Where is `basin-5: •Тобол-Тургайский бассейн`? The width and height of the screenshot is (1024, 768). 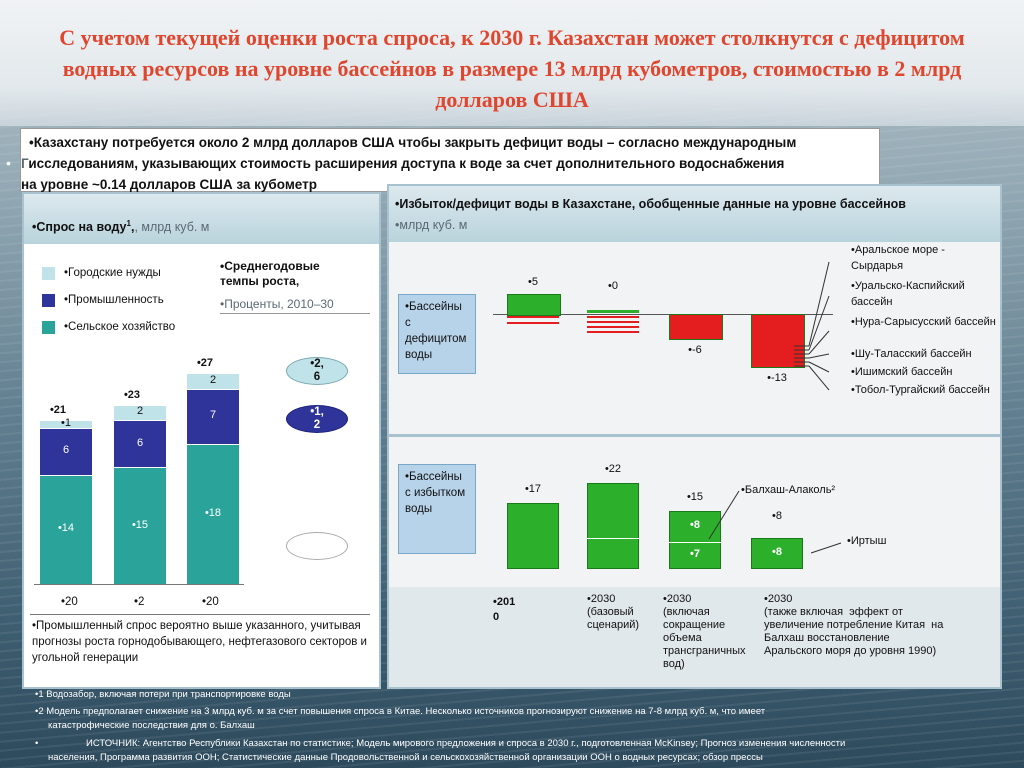
basin-5: •Тобол-Тургайский бассейн is located at coordinates (920, 390).